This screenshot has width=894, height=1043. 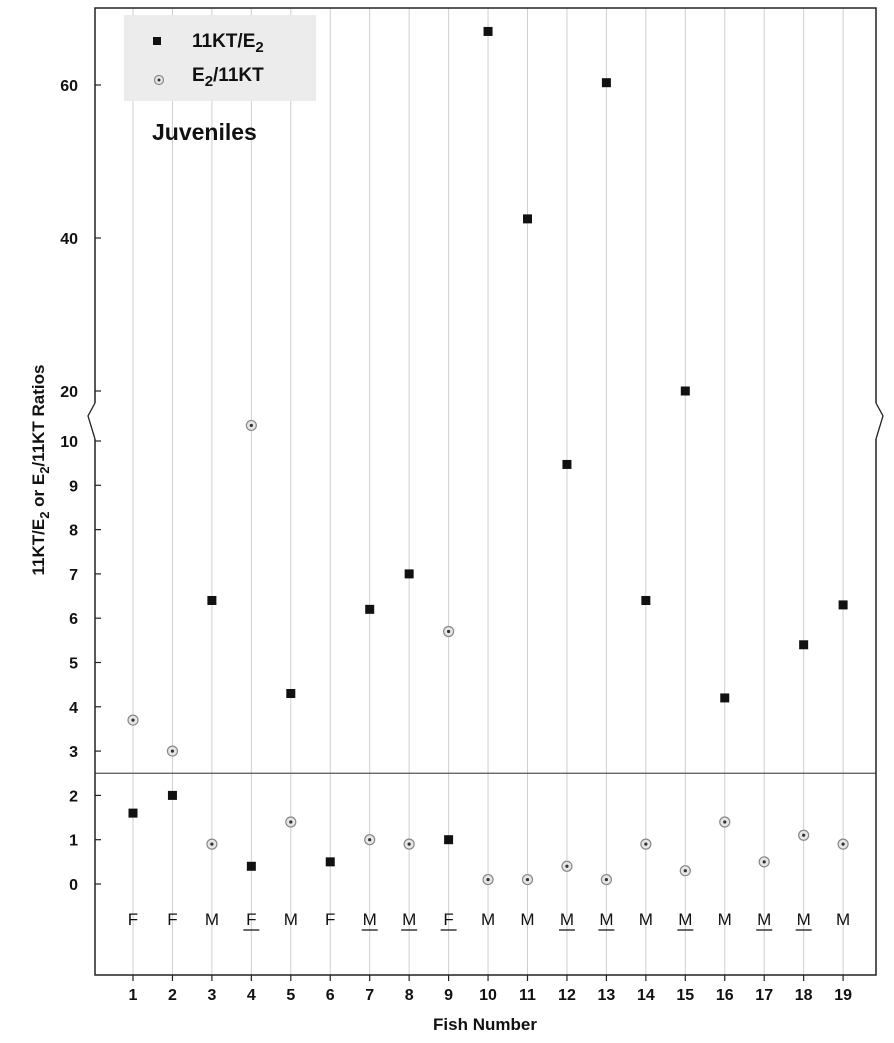 What do you see at coordinates (646, 995) in the screenshot?
I see `x-tick-label-14: 14` at bounding box center [646, 995].